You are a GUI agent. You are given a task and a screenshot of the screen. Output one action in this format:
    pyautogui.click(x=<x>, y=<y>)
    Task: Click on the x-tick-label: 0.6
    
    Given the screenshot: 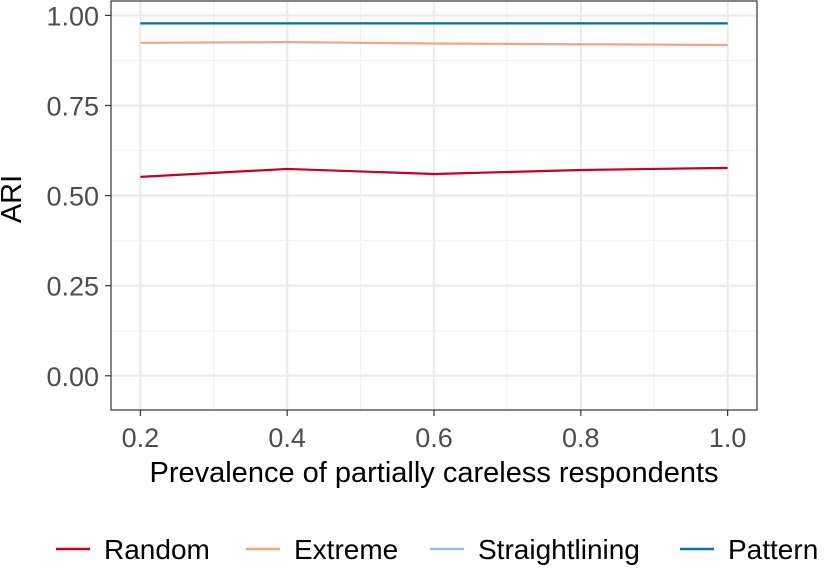 What is the action you would take?
    pyautogui.click(x=434, y=438)
    